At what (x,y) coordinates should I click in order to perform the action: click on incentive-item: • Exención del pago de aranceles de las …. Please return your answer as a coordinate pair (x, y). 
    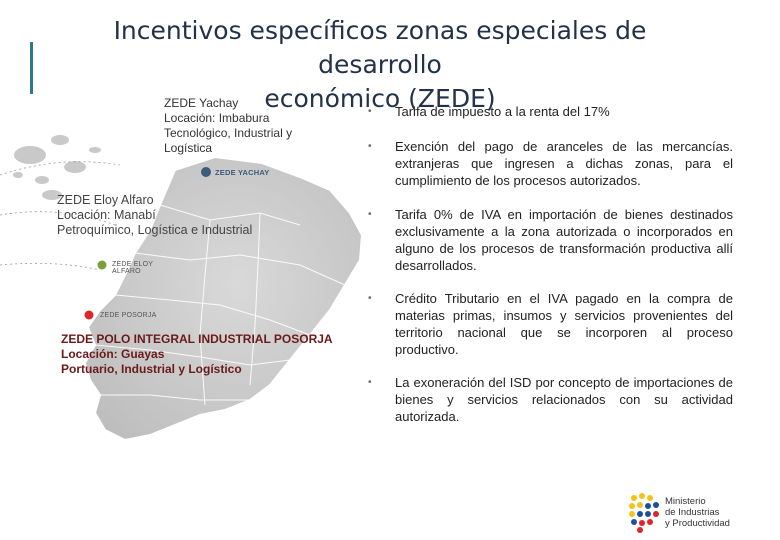
    Looking at the image, I should click on (549, 163).